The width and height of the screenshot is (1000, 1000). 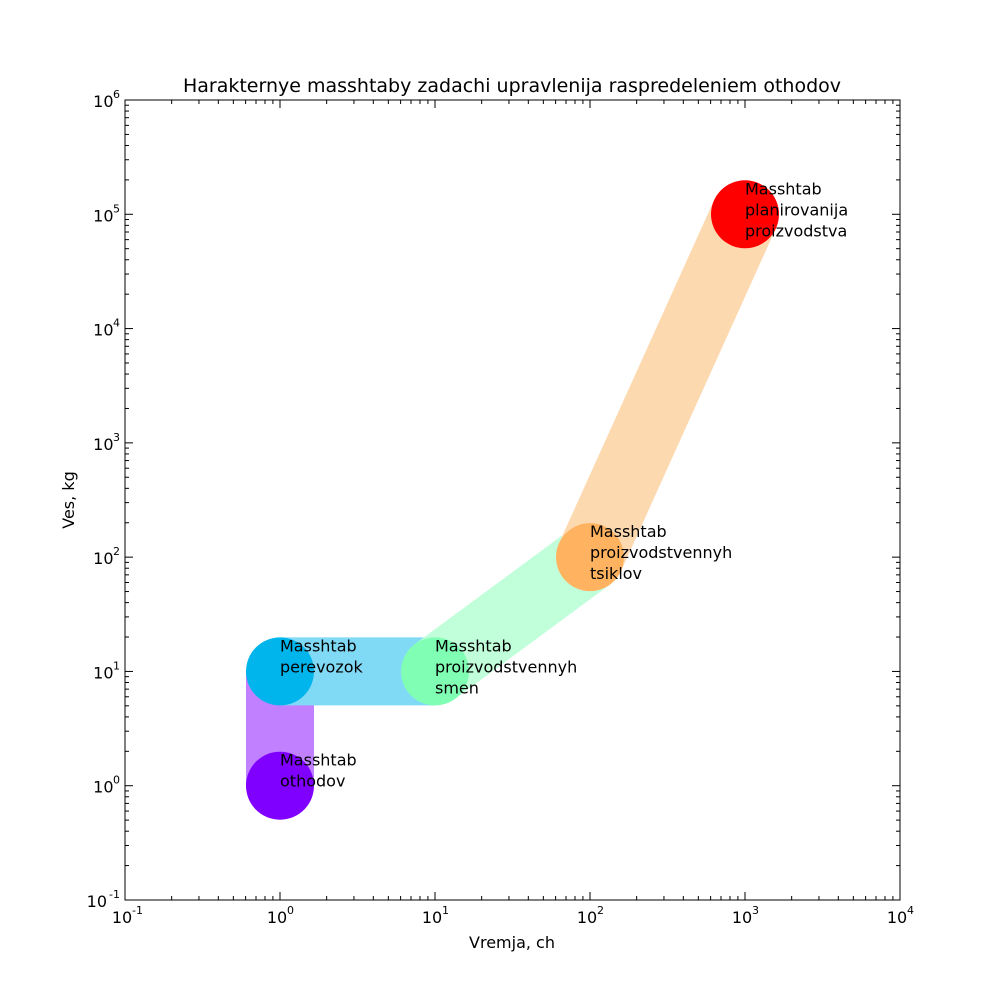 I want to click on point-label: Masshtab proizvodstvennyh smen, so click(x=506, y=666).